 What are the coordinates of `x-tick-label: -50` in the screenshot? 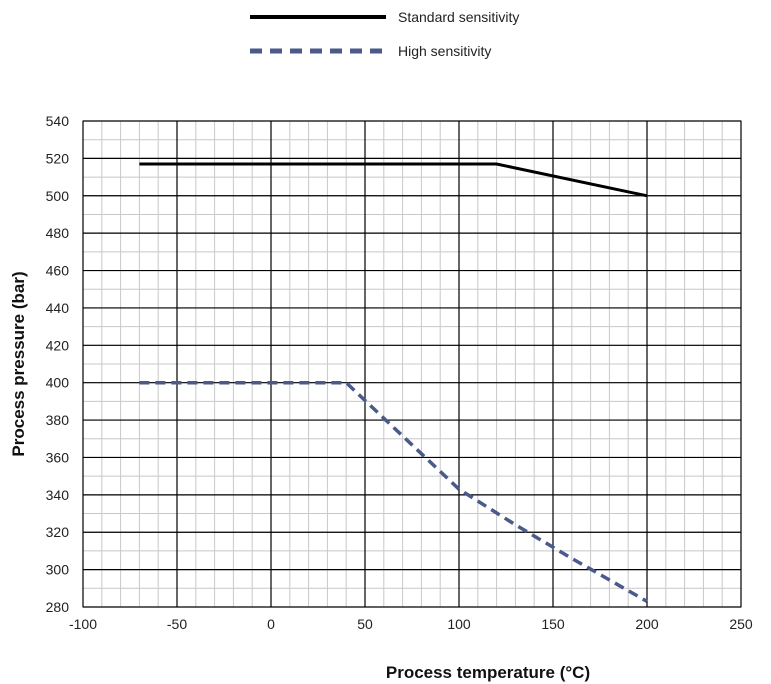 It's located at (177, 624).